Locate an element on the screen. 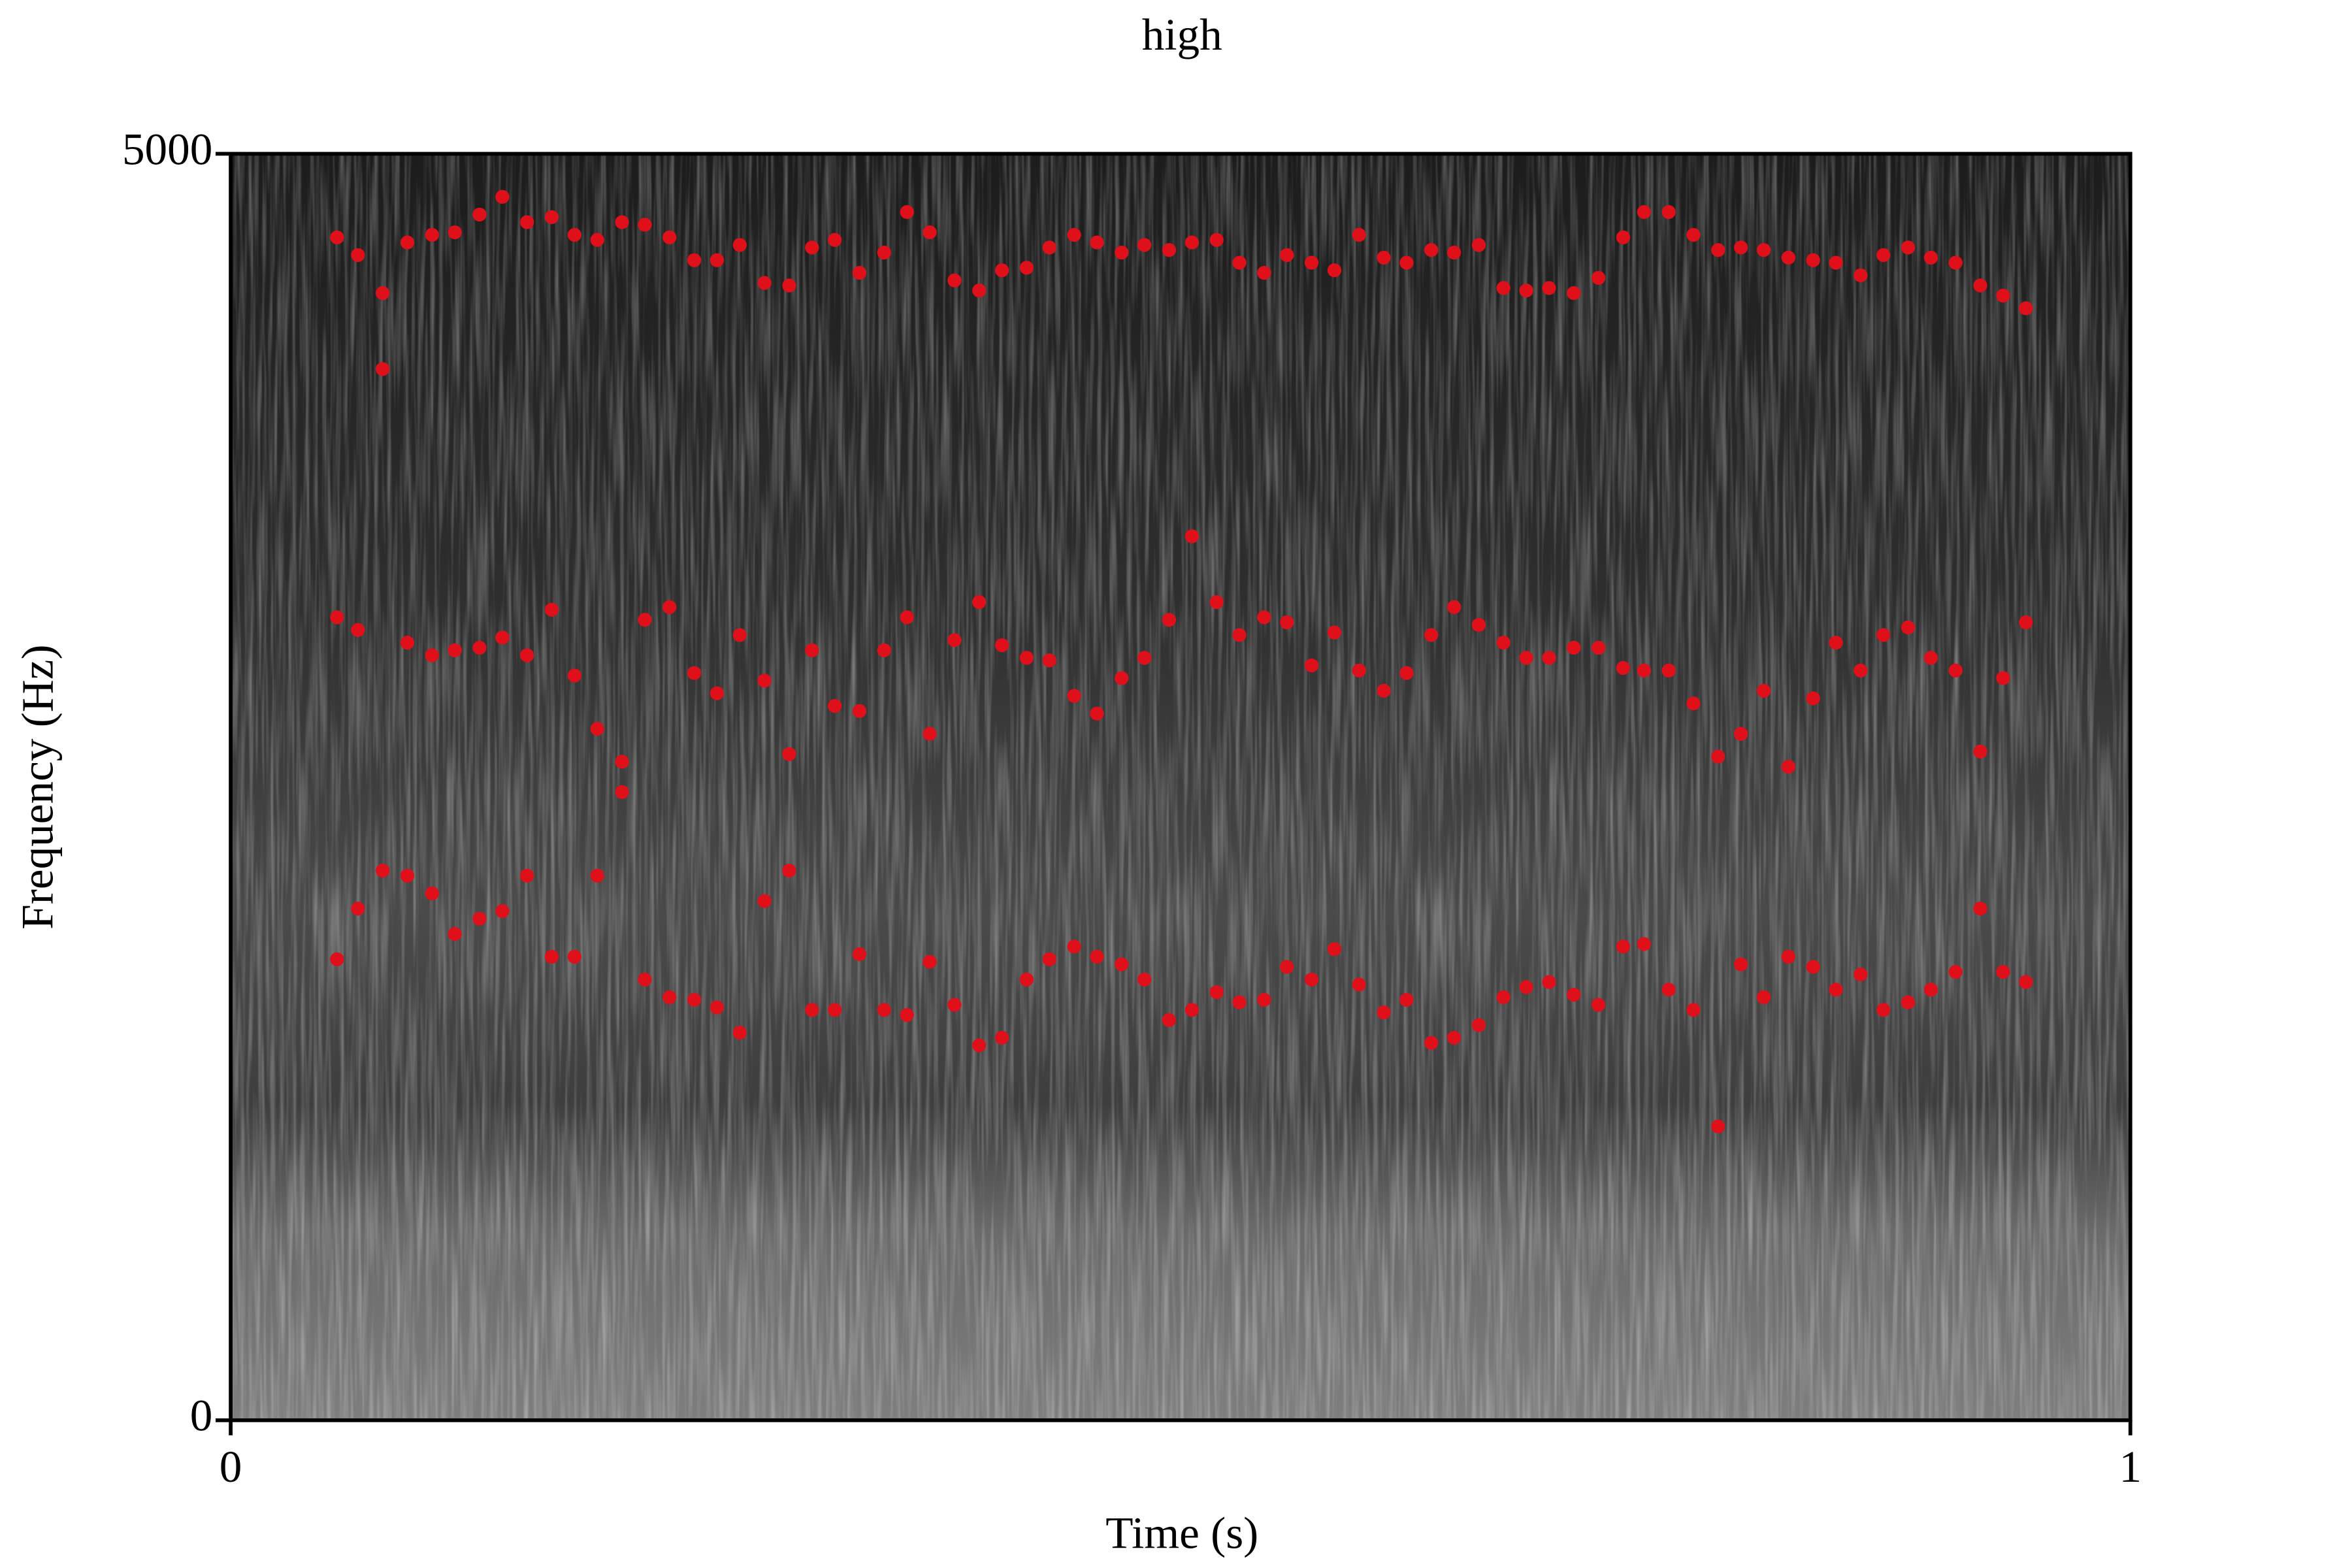 This screenshot has width=2352, height=1568. y-tick-label: 5000 is located at coordinates (167, 148).